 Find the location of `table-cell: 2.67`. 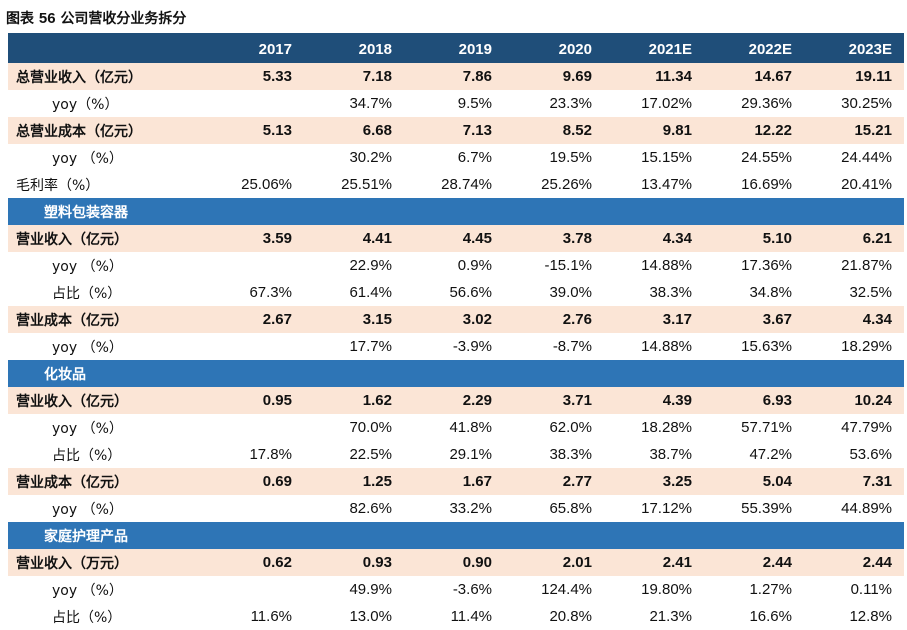

table-cell: 2.67 is located at coordinates (254, 319).